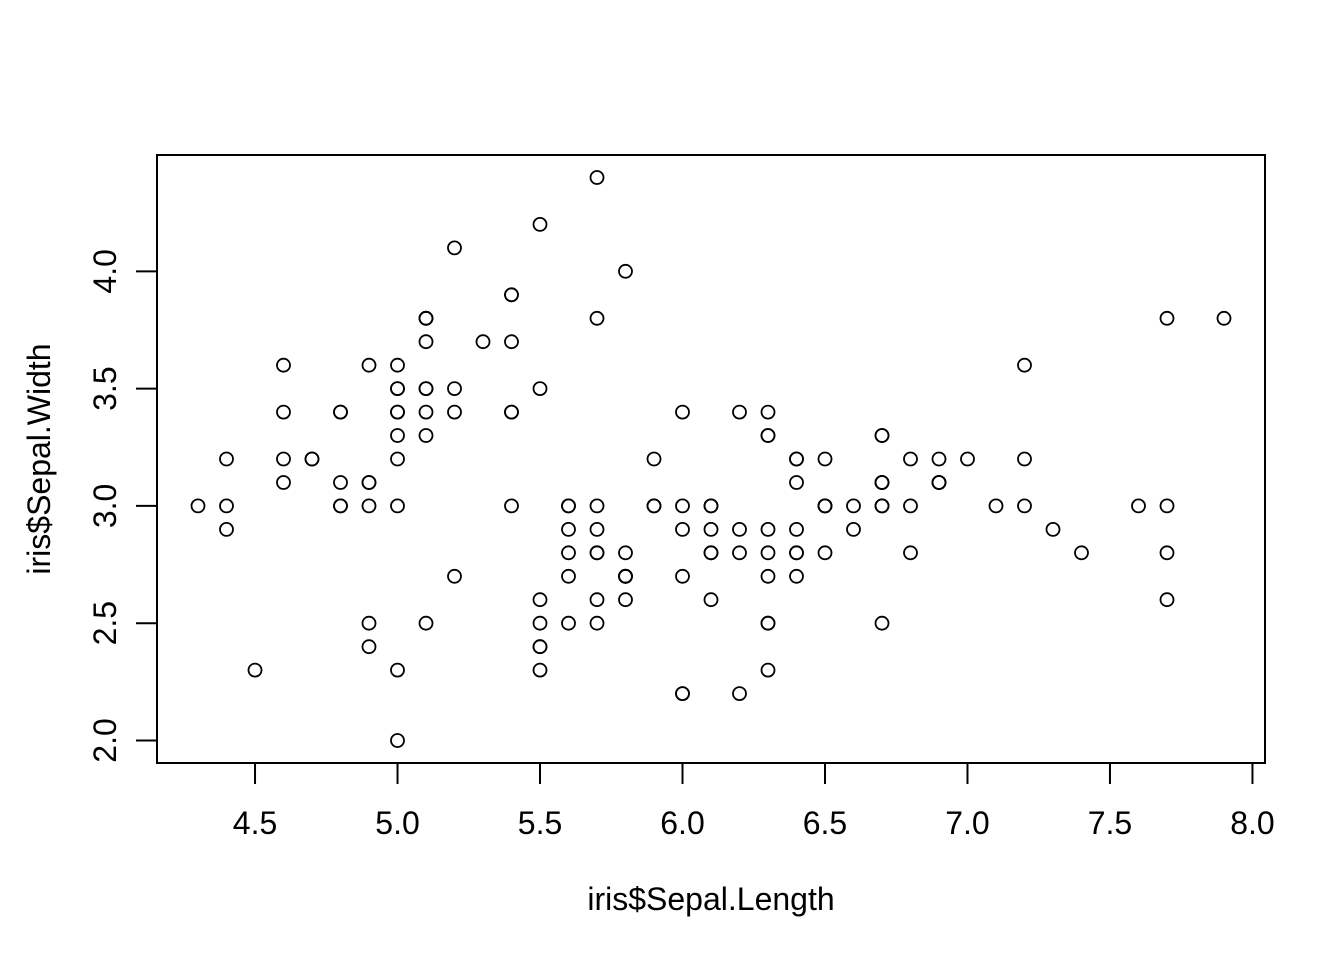 The image size is (1344, 960). Describe the element at coordinates (1252, 823) in the screenshot. I see `x-tick-label: 8.0` at that location.